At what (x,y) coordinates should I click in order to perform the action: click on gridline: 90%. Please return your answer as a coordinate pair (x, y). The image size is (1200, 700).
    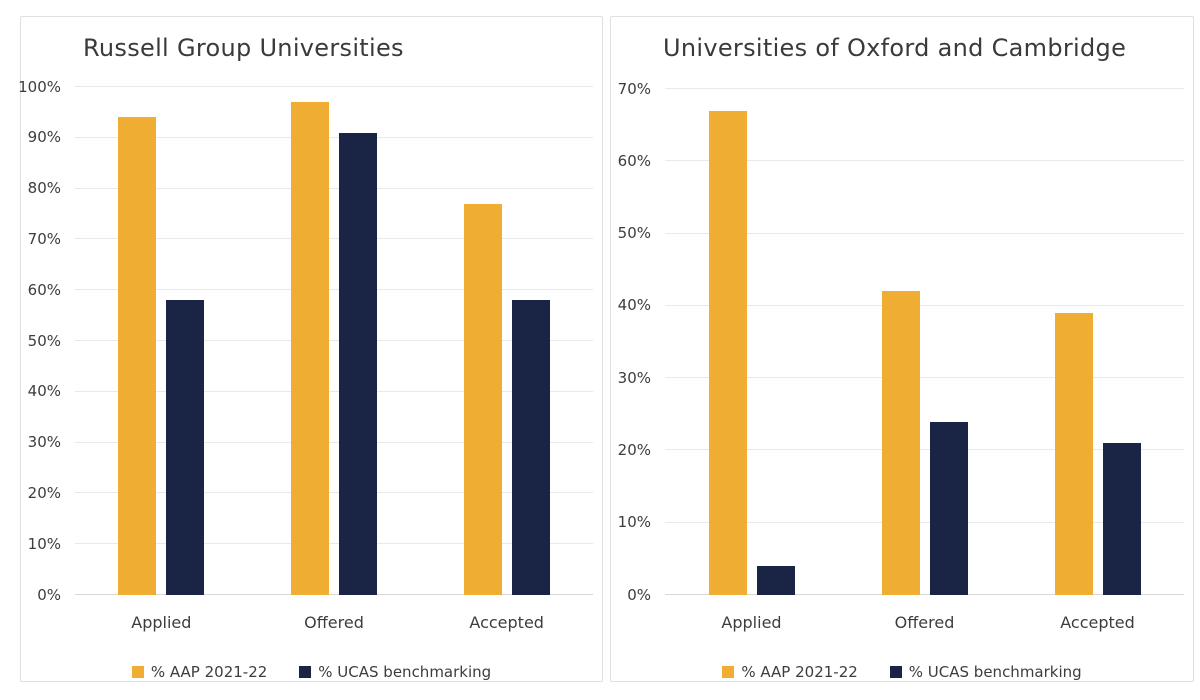
    Looking at the image, I should click on (310, 137).